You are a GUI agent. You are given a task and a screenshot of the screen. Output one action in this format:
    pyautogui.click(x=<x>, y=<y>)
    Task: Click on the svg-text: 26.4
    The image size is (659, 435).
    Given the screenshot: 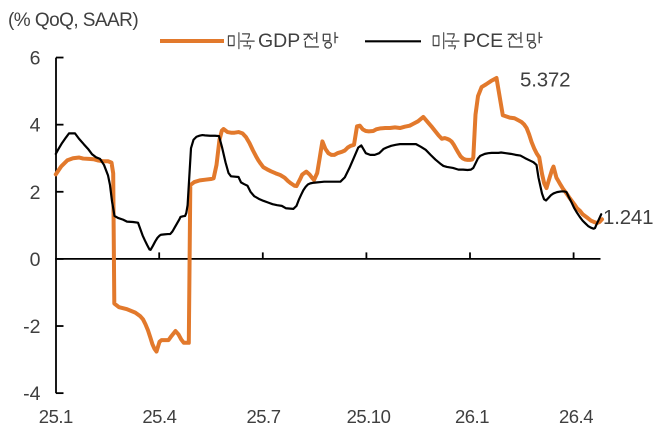 What is the action you would take?
    pyautogui.click(x=576, y=416)
    